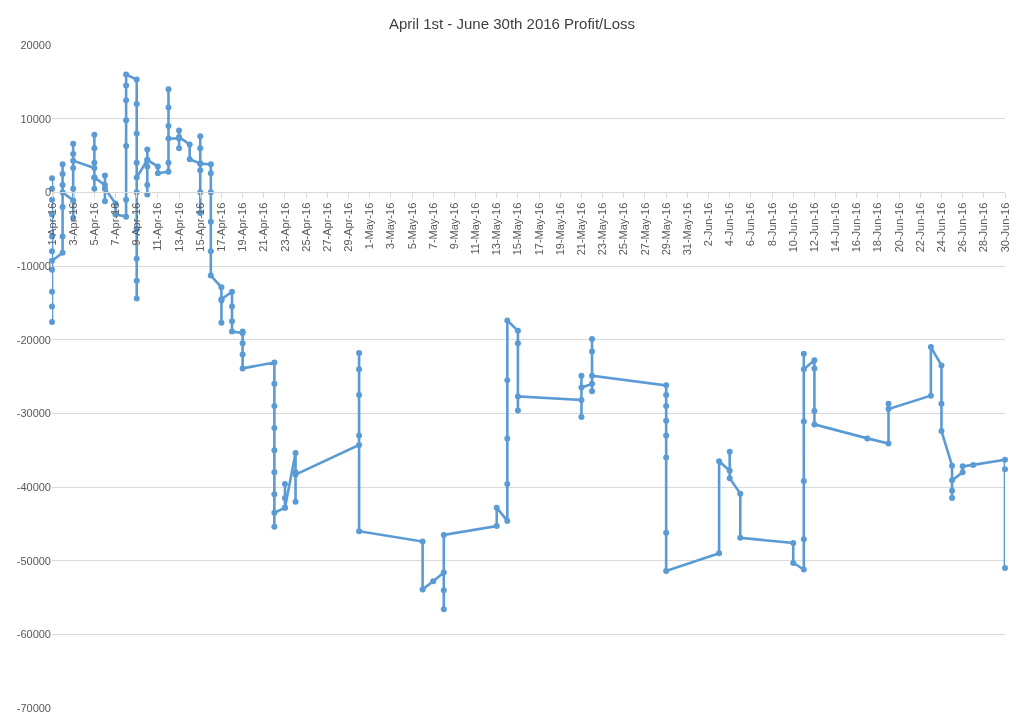 Image resolution: width=1024 pixels, height=726 pixels. What do you see at coordinates (305, 227) in the screenshot?
I see `x-tick-label: 25-Apr-16` at bounding box center [305, 227].